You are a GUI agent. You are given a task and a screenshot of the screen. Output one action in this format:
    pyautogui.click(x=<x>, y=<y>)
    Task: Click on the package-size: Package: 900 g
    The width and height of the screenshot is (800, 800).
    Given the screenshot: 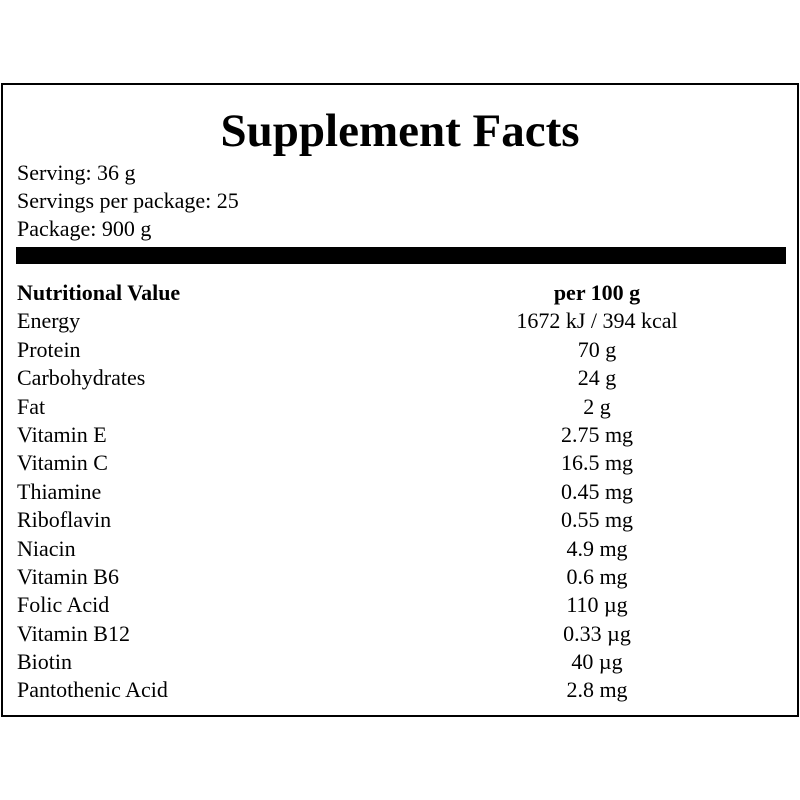 What is the action you would take?
    pyautogui.click(x=84, y=228)
    